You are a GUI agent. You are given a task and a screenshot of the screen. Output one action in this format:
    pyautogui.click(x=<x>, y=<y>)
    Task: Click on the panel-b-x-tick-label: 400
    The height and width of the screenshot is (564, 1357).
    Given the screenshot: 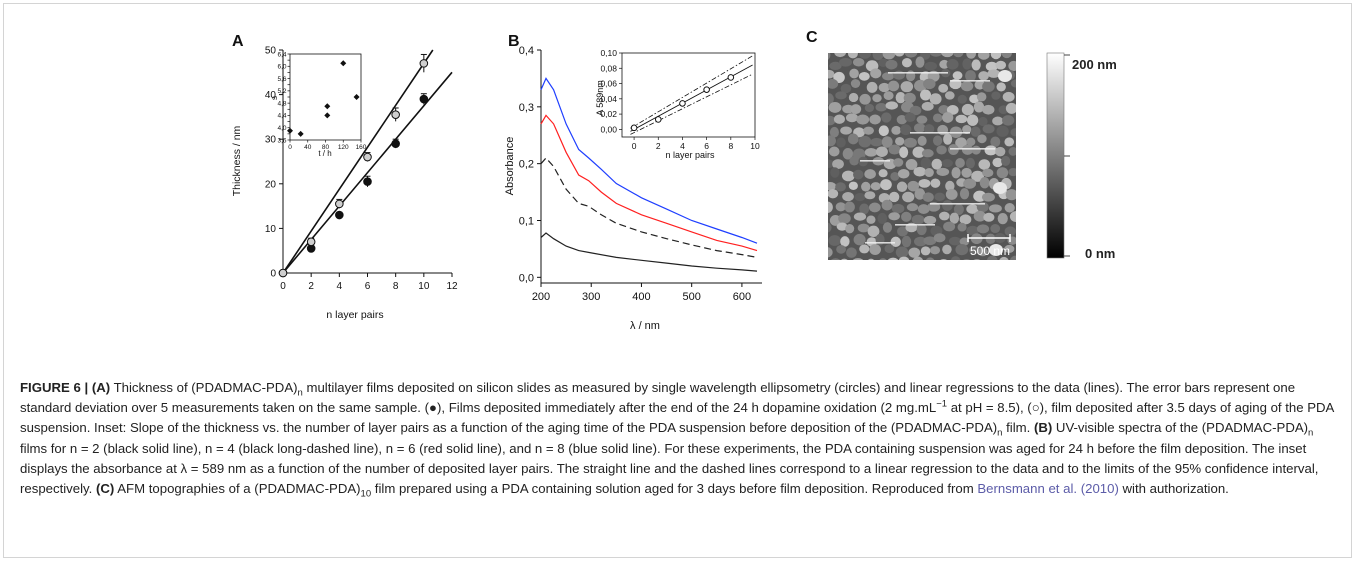 What is the action you would take?
    pyautogui.click(x=641, y=297)
    